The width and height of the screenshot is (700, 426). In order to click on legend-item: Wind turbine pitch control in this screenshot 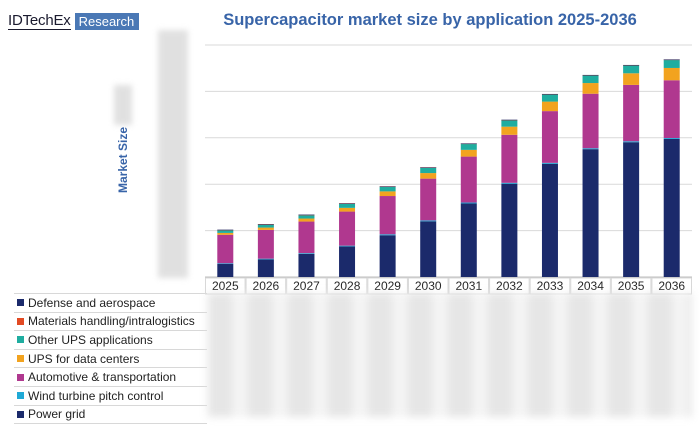, I will do `click(110, 396)`.